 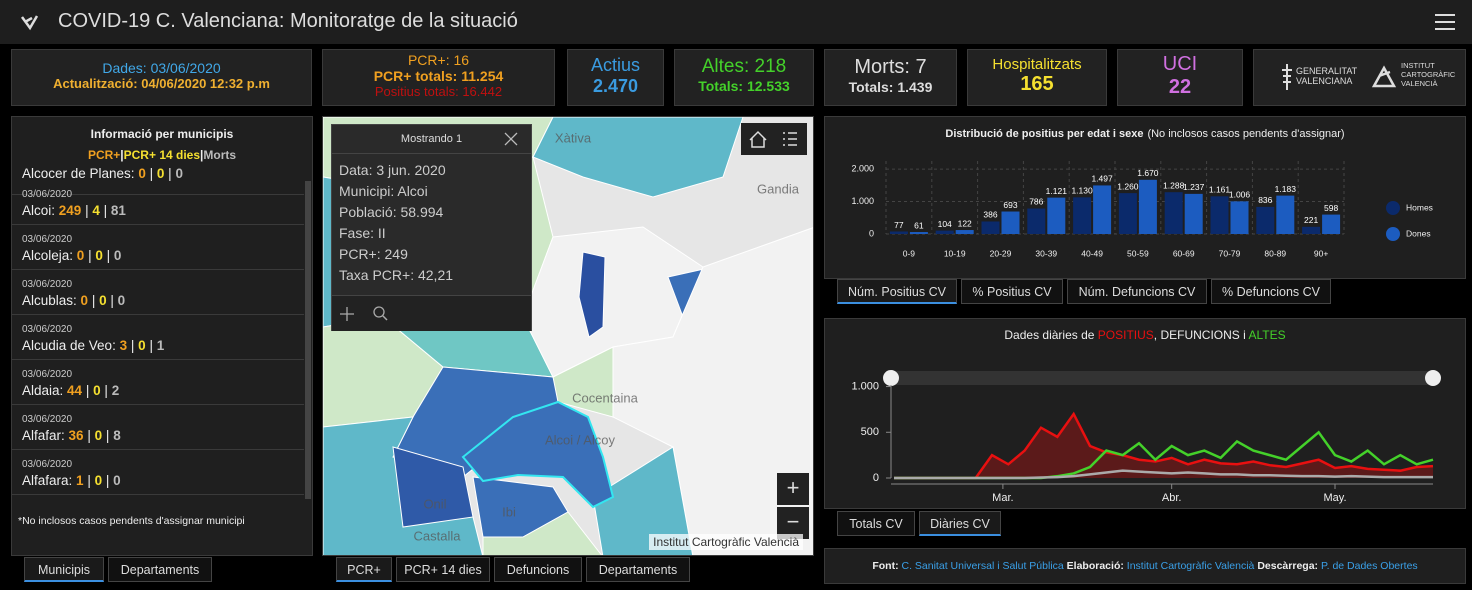 What do you see at coordinates (308, 340) in the screenshot?
I see `scrollbar` at bounding box center [308, 340].